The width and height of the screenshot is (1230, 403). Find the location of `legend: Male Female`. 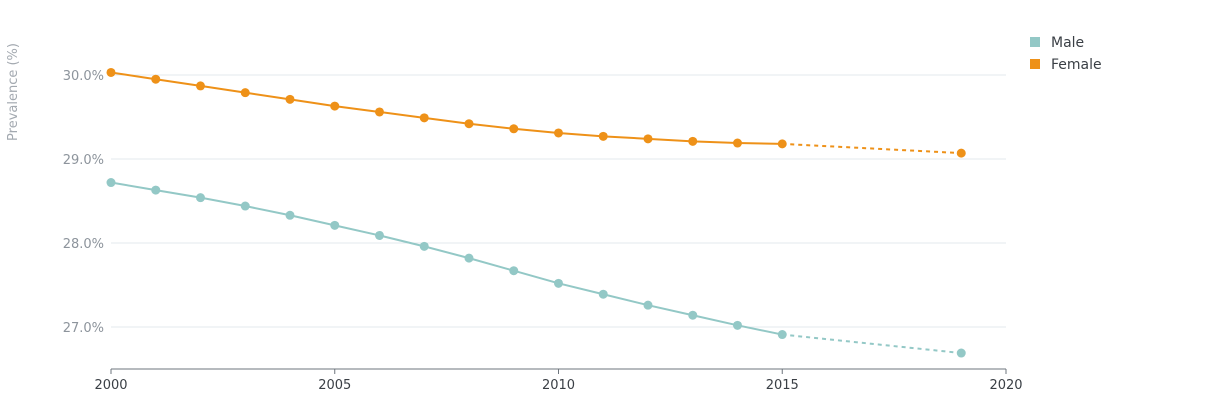

legend: Male Female is located at coordinates (1066, 54).